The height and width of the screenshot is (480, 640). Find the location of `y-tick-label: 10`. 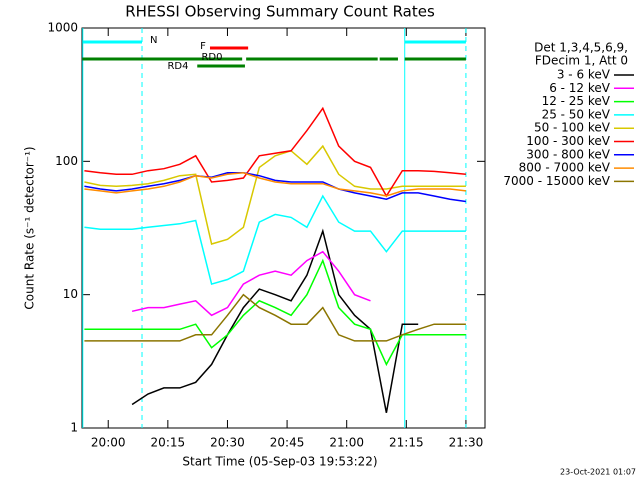

y-tick-label: 10 is located at coordinates (70, 294).